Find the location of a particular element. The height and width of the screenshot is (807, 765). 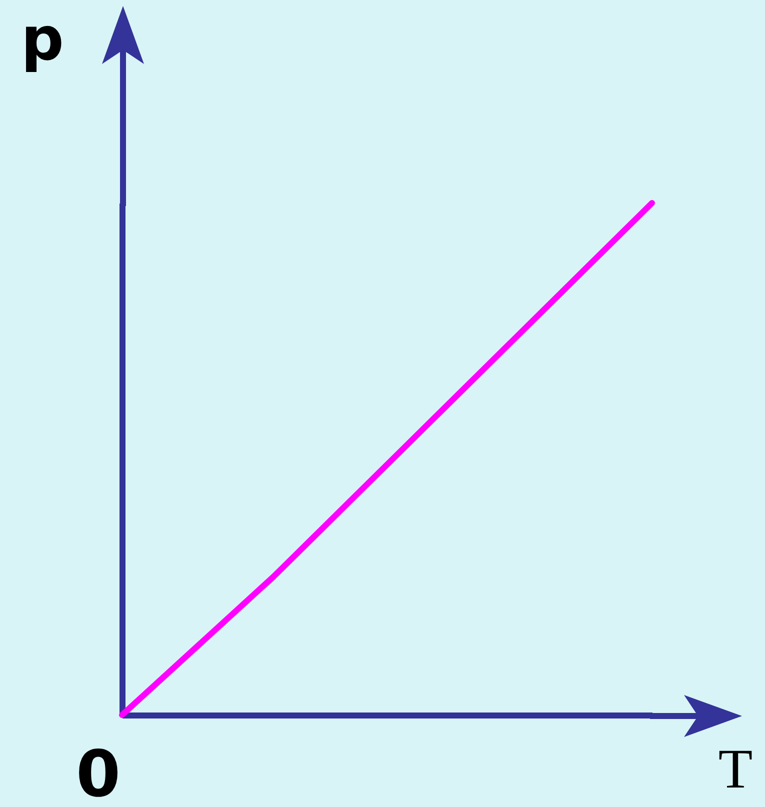

y-axis-title: p is located at coordinates (42, 39).